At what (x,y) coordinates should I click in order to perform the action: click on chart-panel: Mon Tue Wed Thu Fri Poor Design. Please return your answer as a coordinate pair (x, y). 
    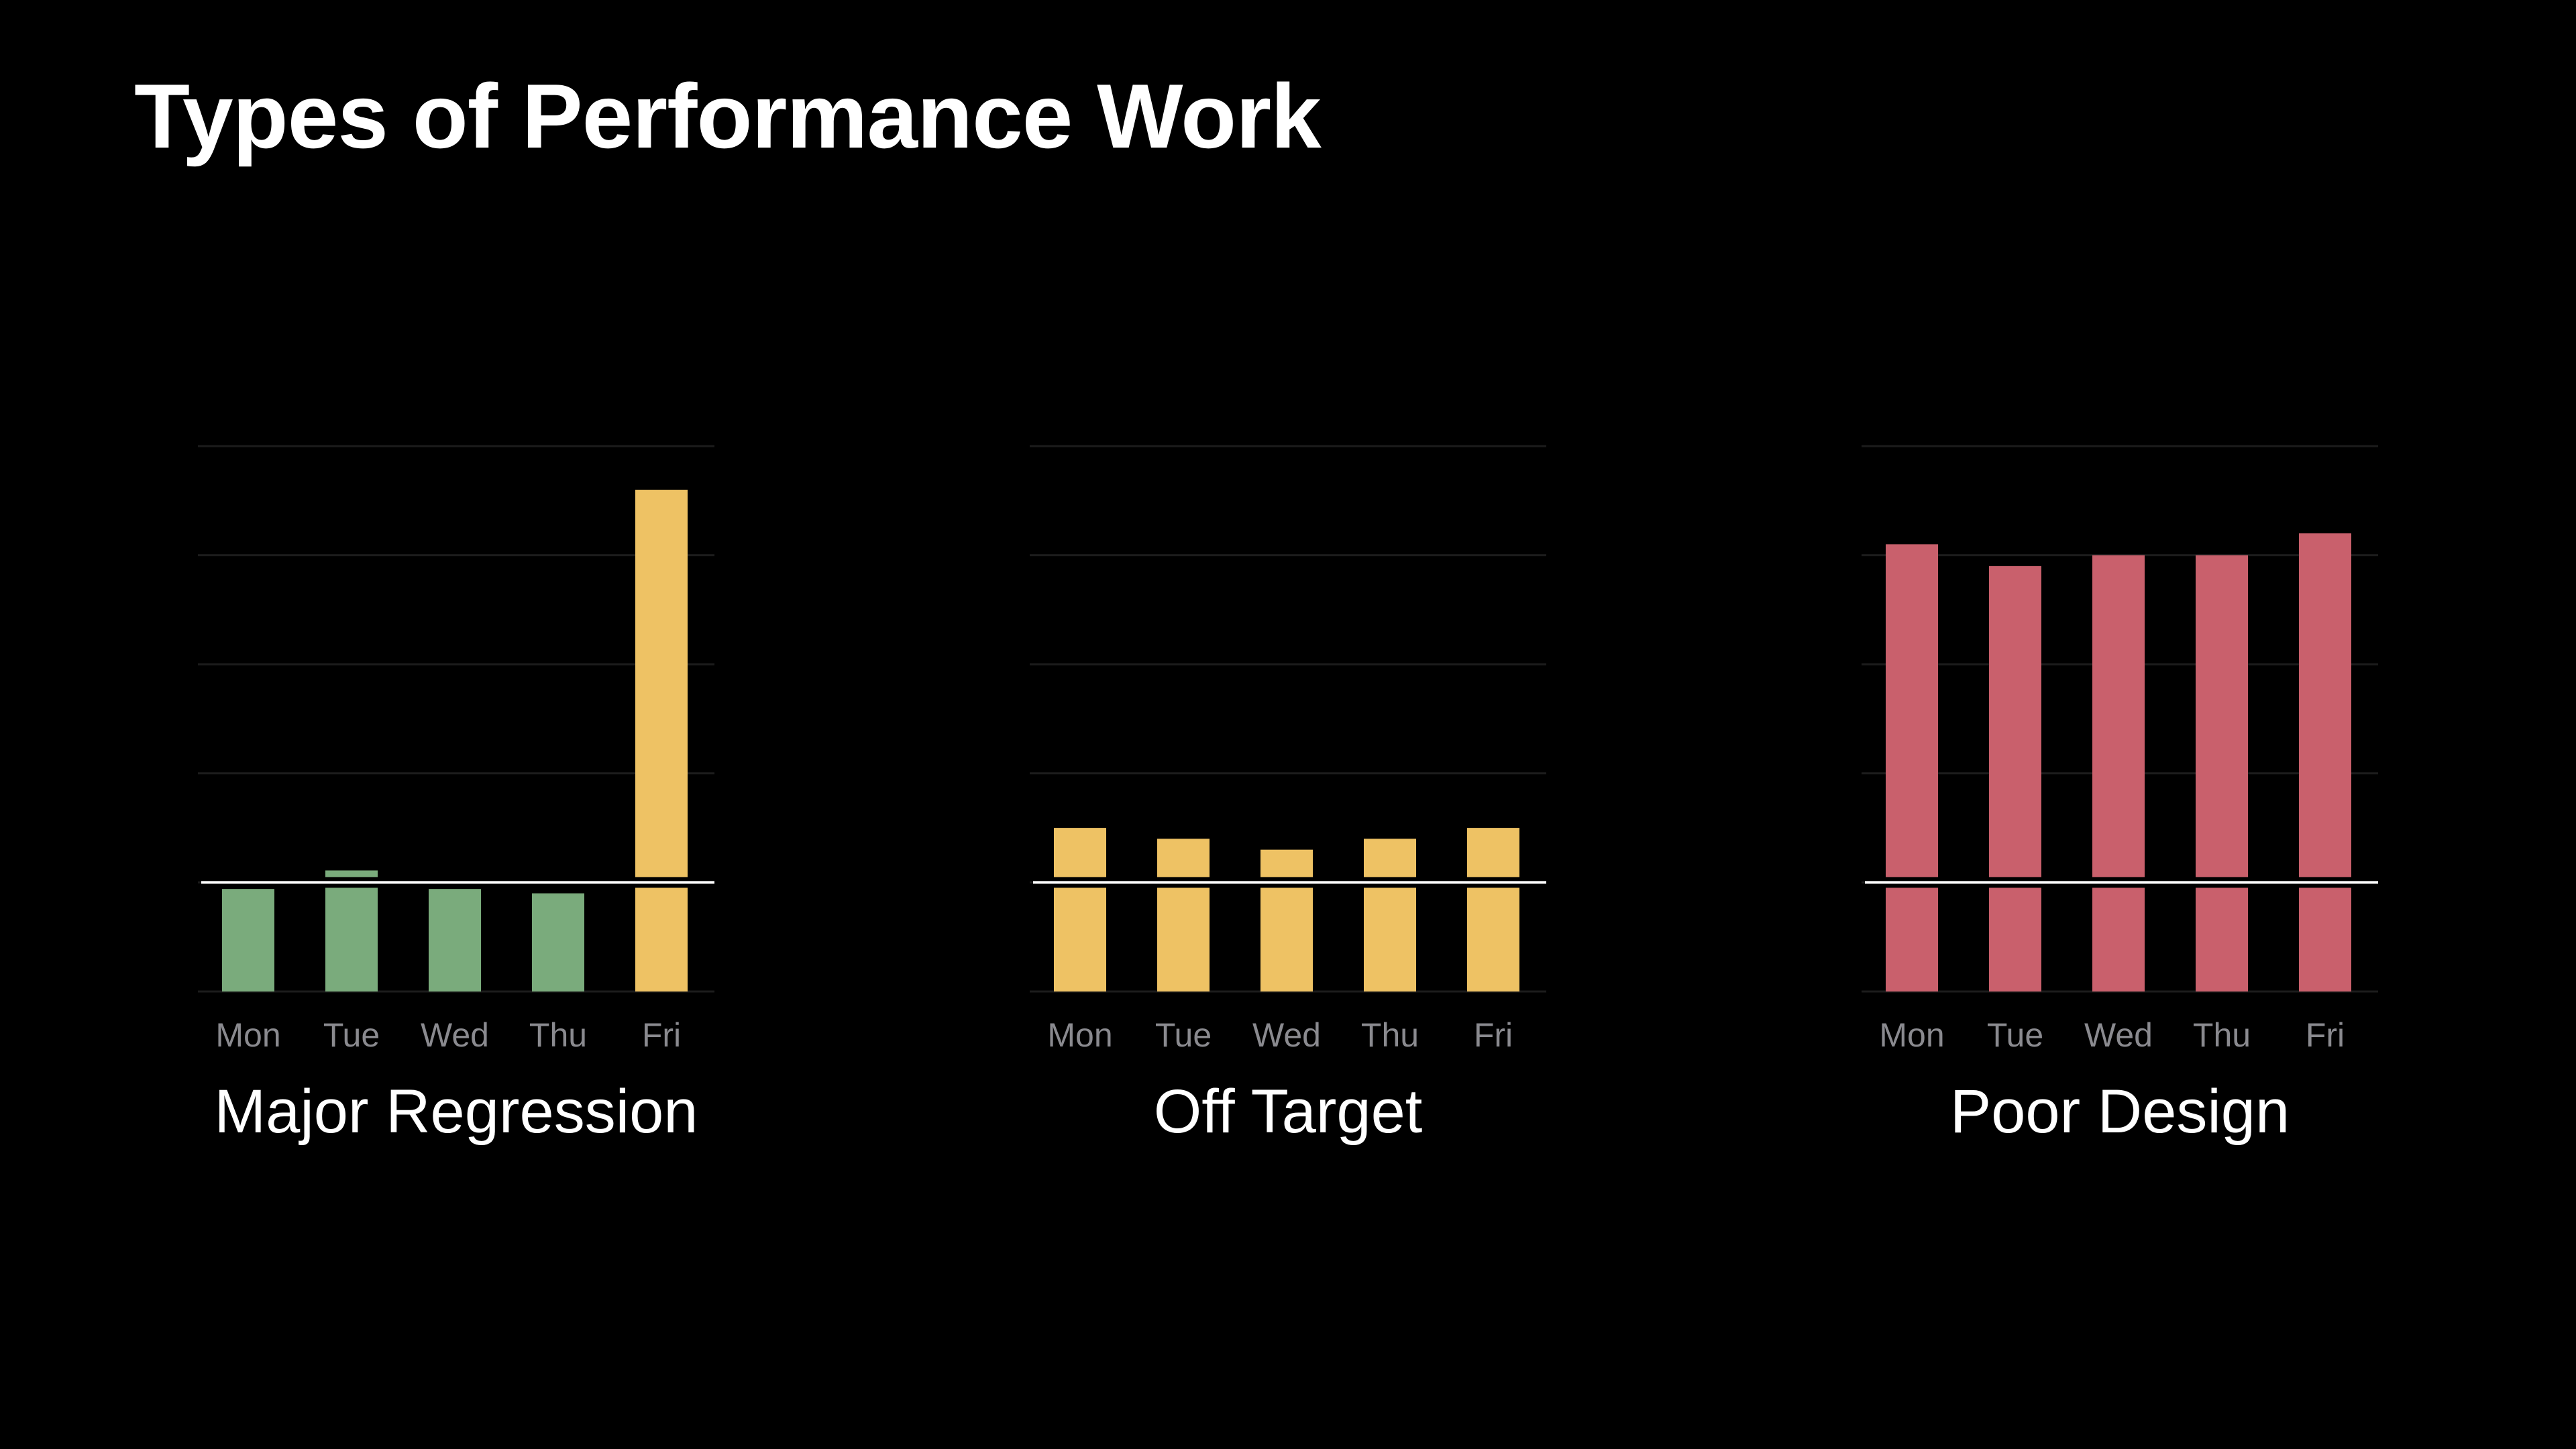
    Looking at the image, I should click on (2120, 795).